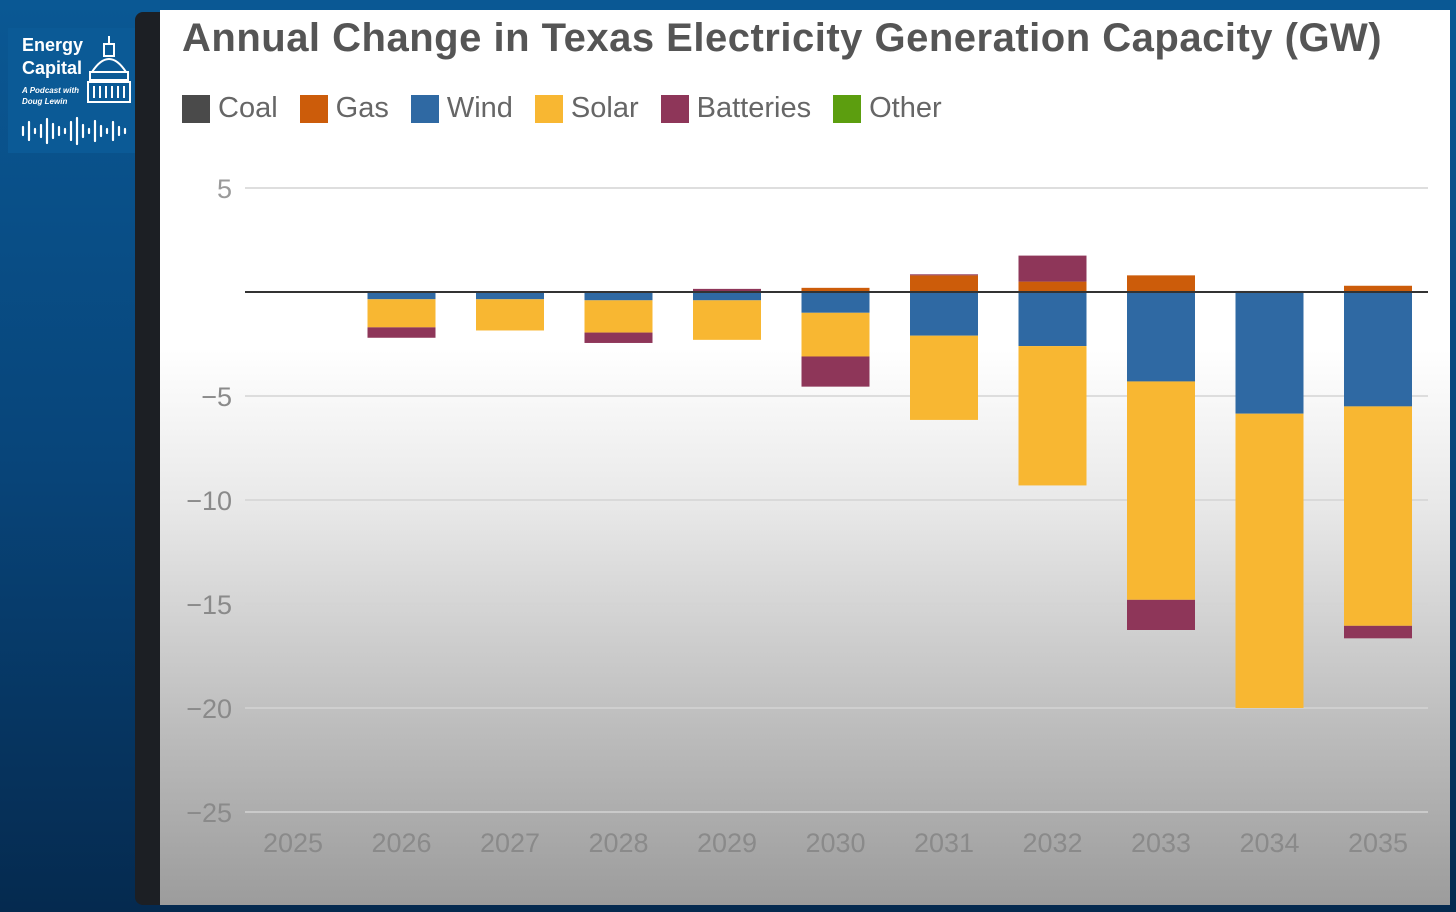  I want to click on y-tick-label: −15, so click(209, 605).